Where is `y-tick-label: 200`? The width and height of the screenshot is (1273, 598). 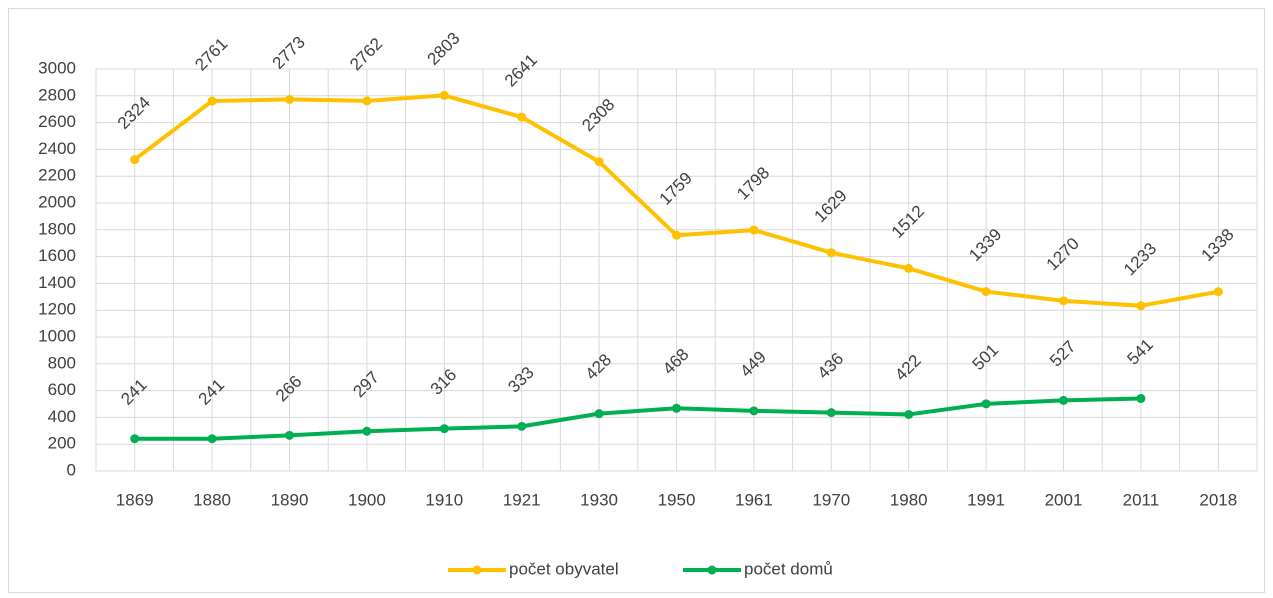
y-tick-label: 200 is located at coordinates (62, 443).